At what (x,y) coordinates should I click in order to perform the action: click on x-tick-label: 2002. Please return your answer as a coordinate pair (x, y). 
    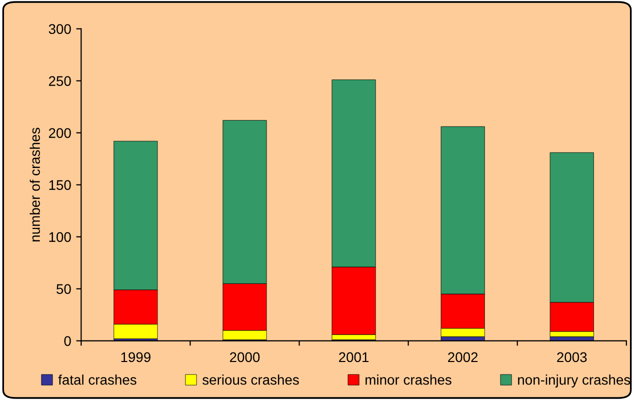
    Looking at the image, I should click on (463, 357).